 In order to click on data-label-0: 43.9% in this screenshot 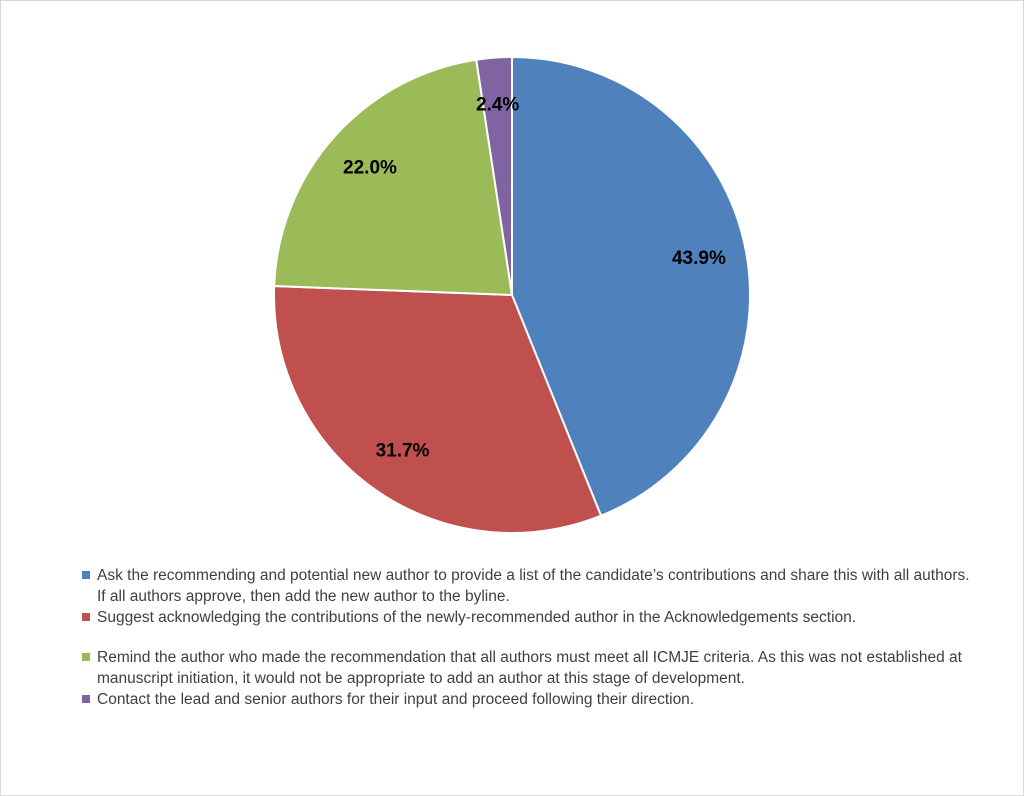, I will do `click(699, 258)`.